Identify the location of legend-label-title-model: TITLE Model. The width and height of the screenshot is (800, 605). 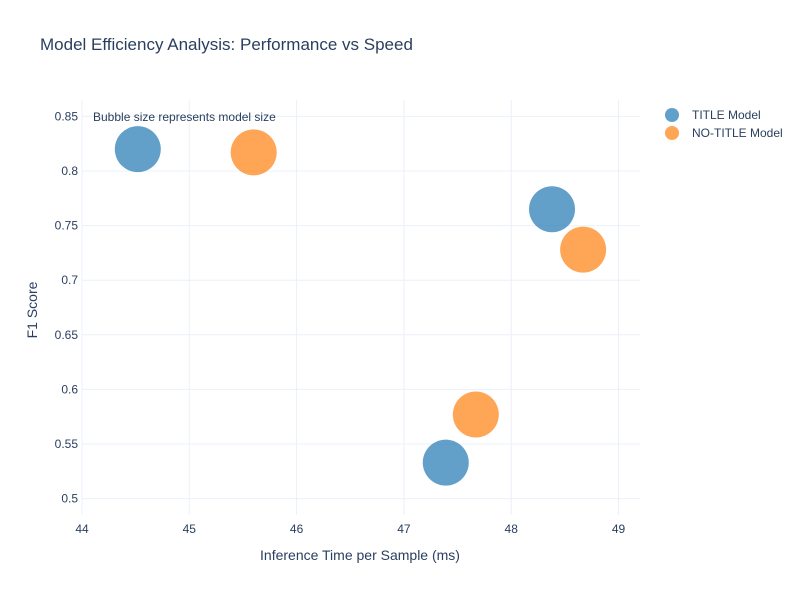
(726, 115).